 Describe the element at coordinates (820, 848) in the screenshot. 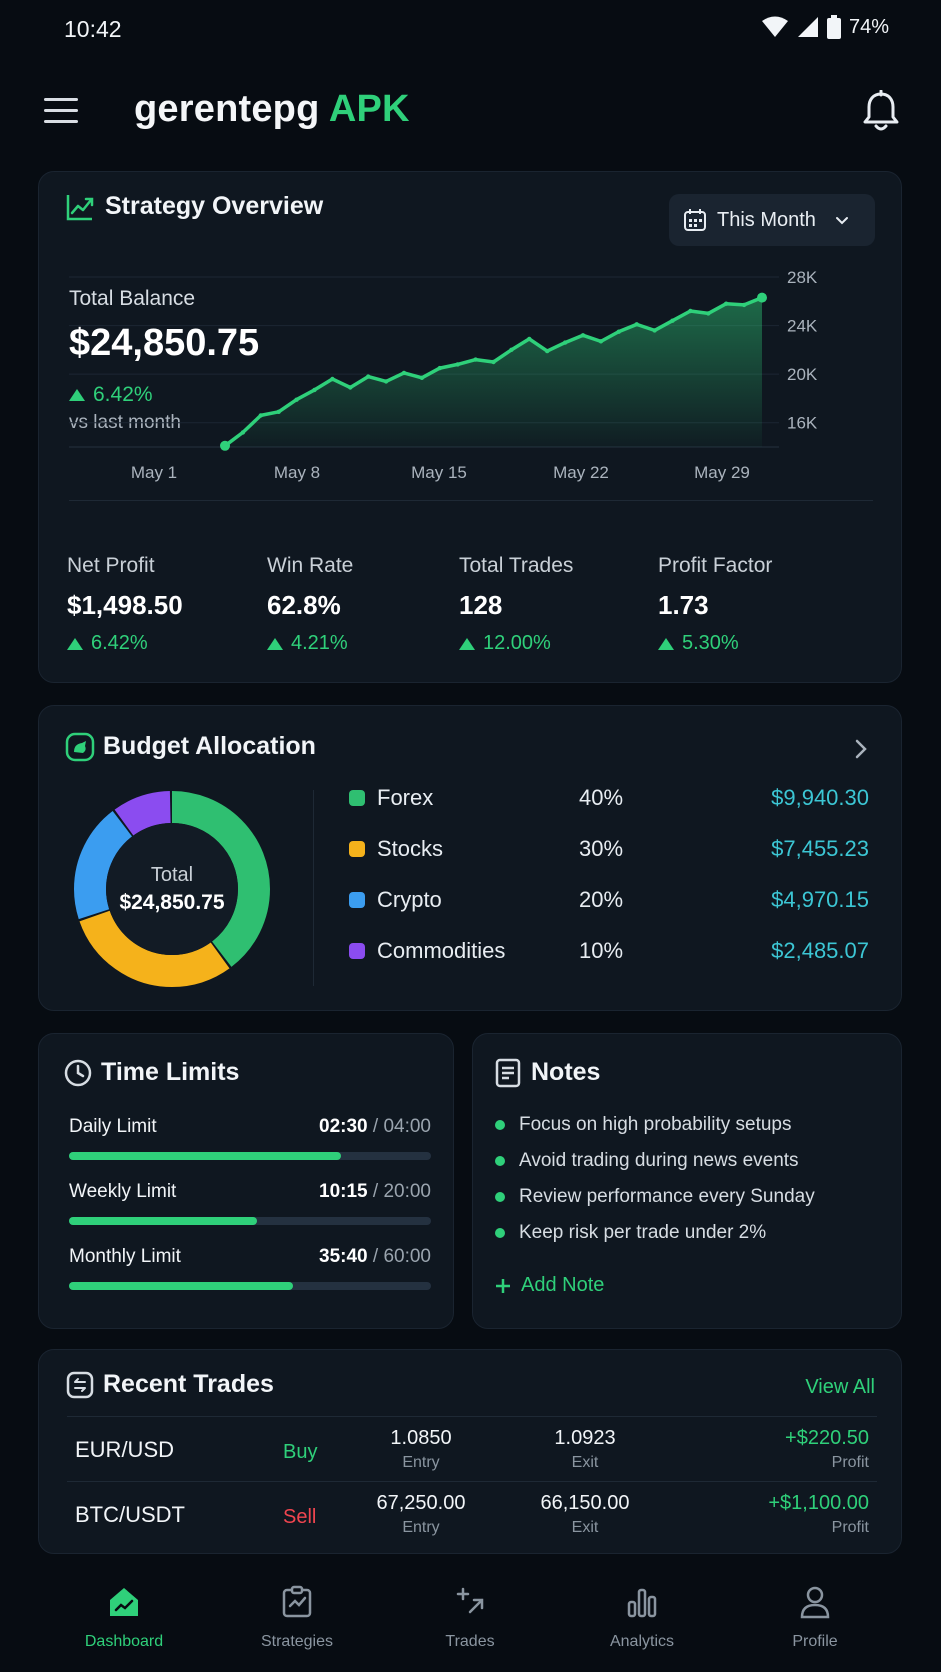

I see `allocation-amount: $7,455.23` at that location.